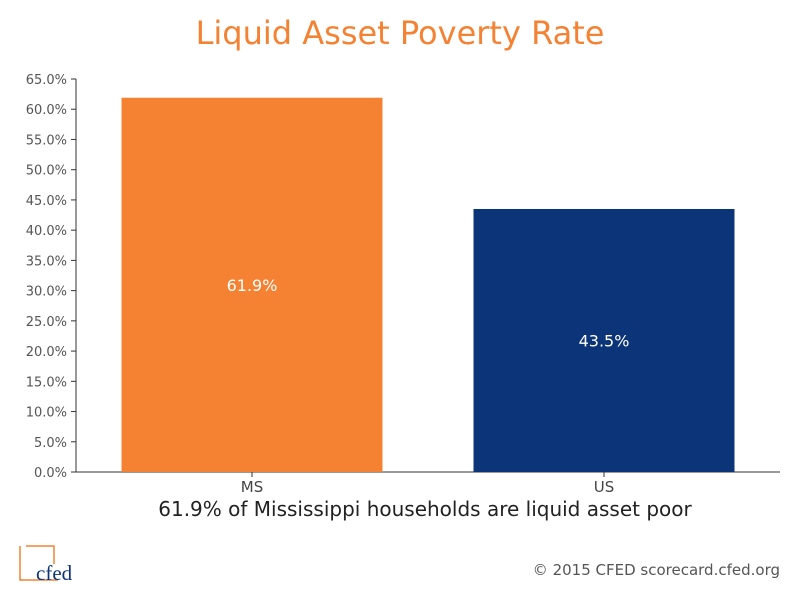 The image size is (800, 600). What do you see at coordinates (400, 33) in the screenshot?
I see `chart-title: Liquid Asset Poverty Rate` at bounding box center [400, 33].